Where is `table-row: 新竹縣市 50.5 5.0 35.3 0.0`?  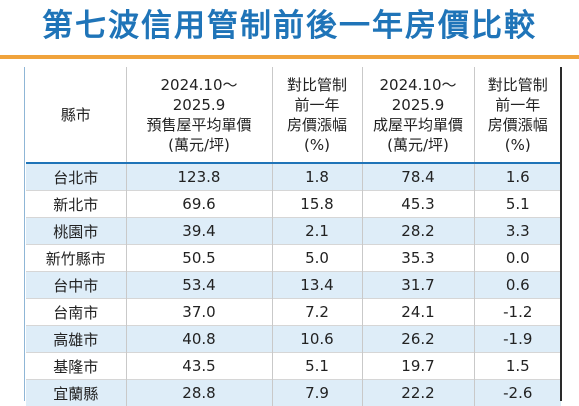
table-row: 新竹縣市 50.5 5.0 35.3 0.0 is located at coordinates (293, 258).